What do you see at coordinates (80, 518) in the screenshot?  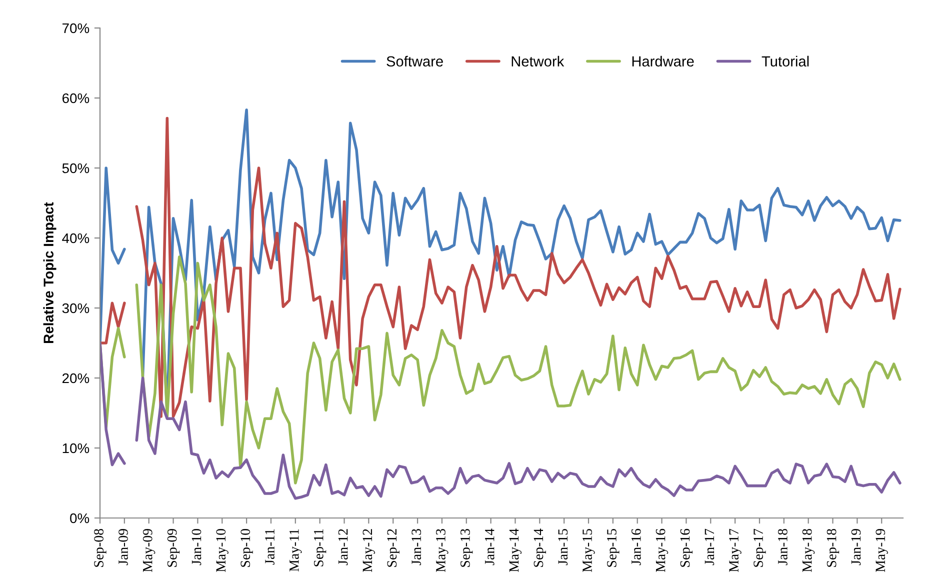 I see `y-tick-label: 0%` at bounding box center [80, 518].